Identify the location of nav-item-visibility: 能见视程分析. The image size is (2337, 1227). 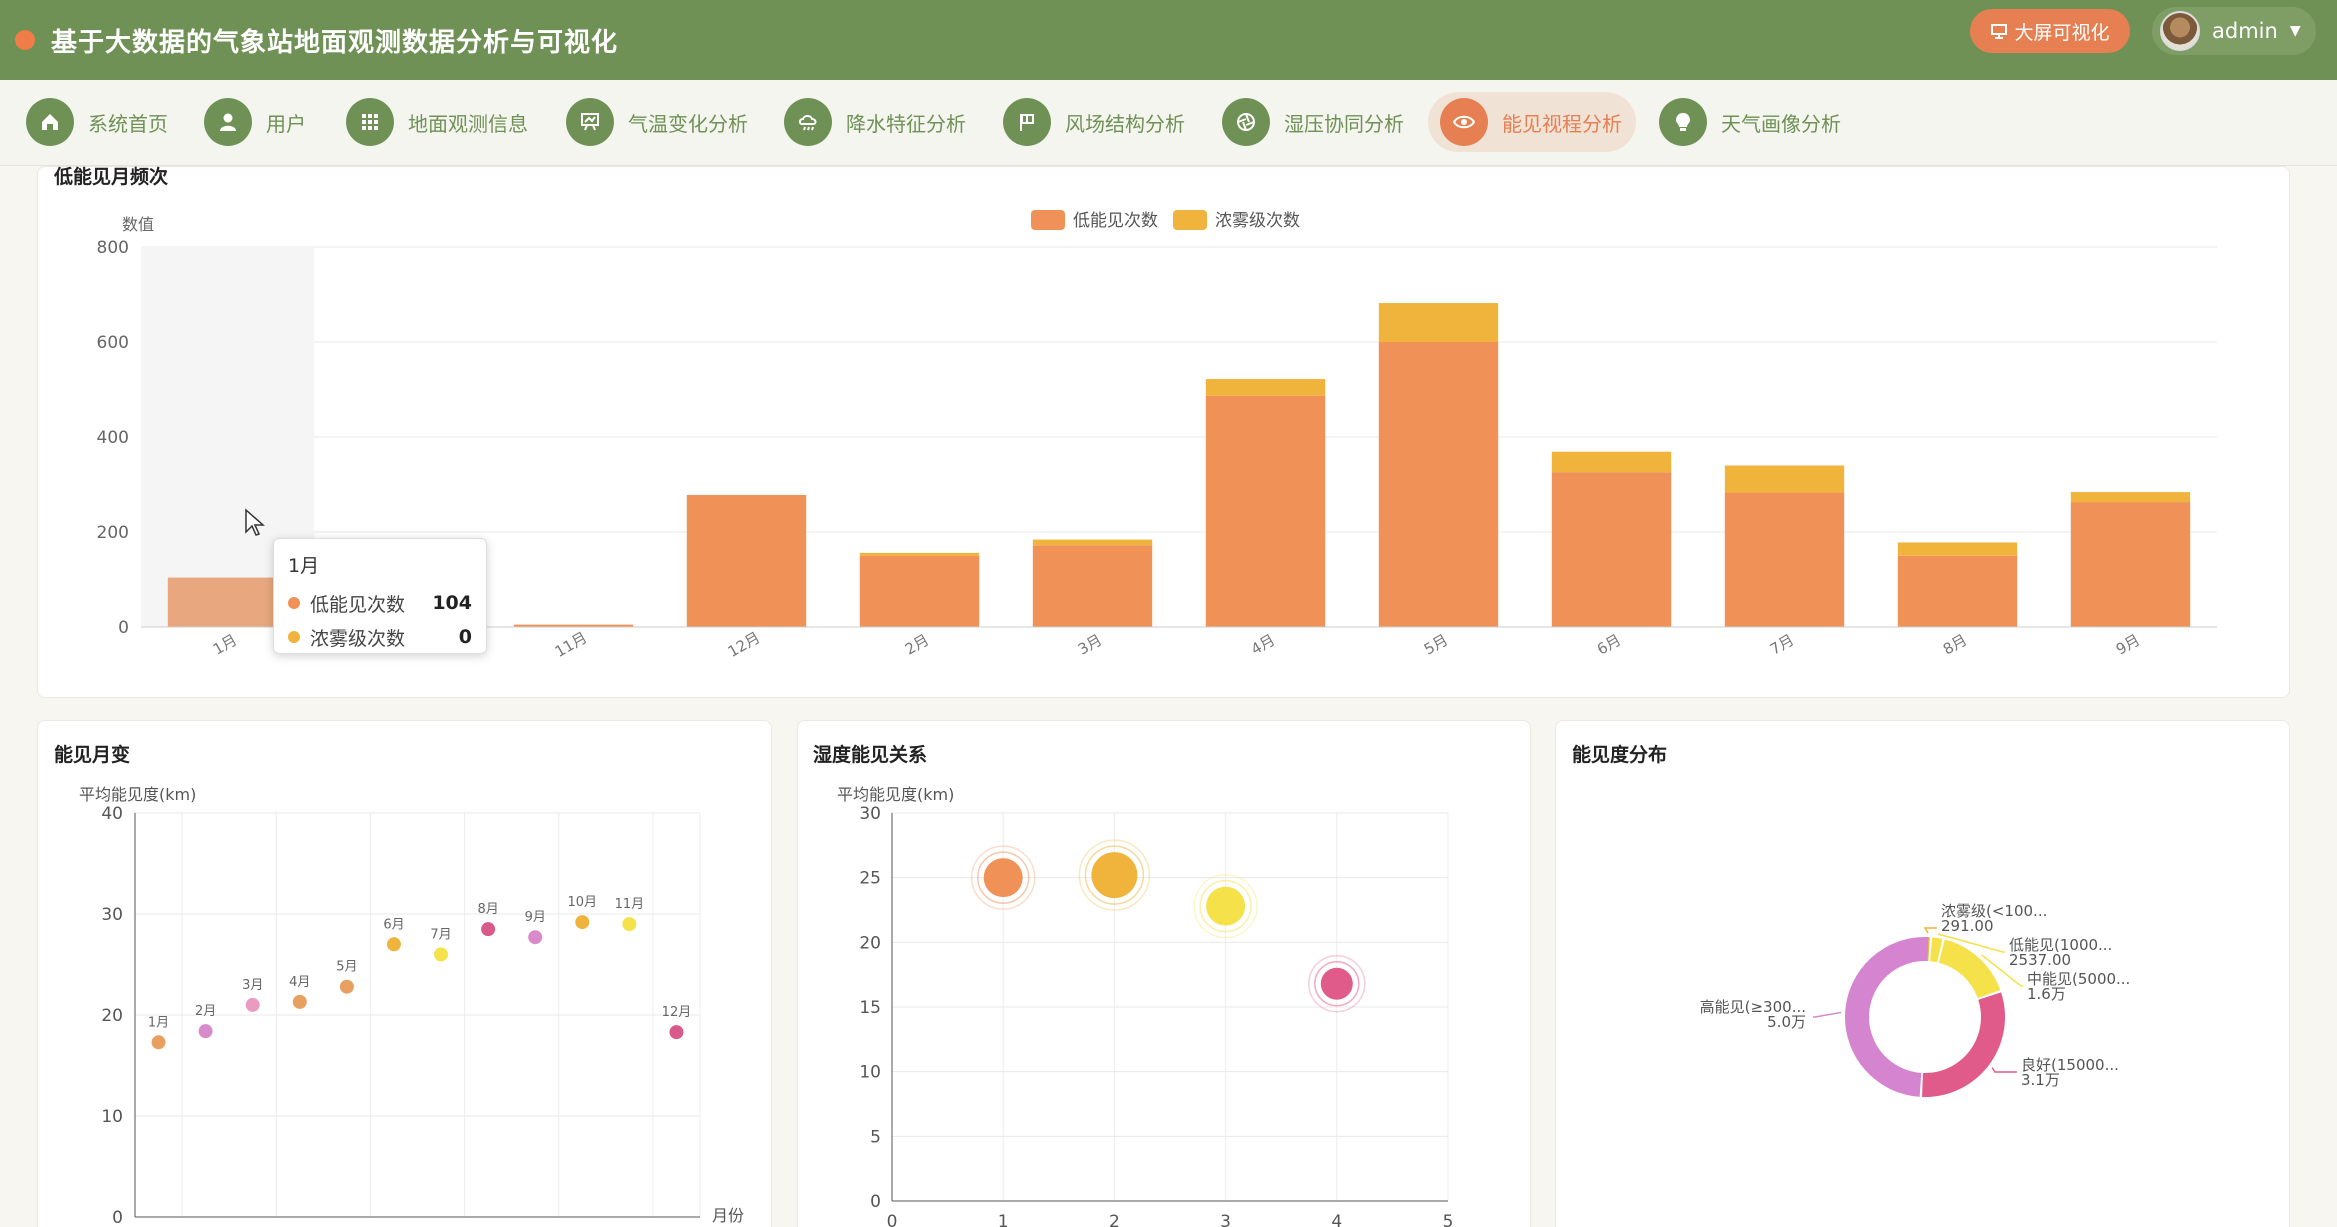
(1532, 122).